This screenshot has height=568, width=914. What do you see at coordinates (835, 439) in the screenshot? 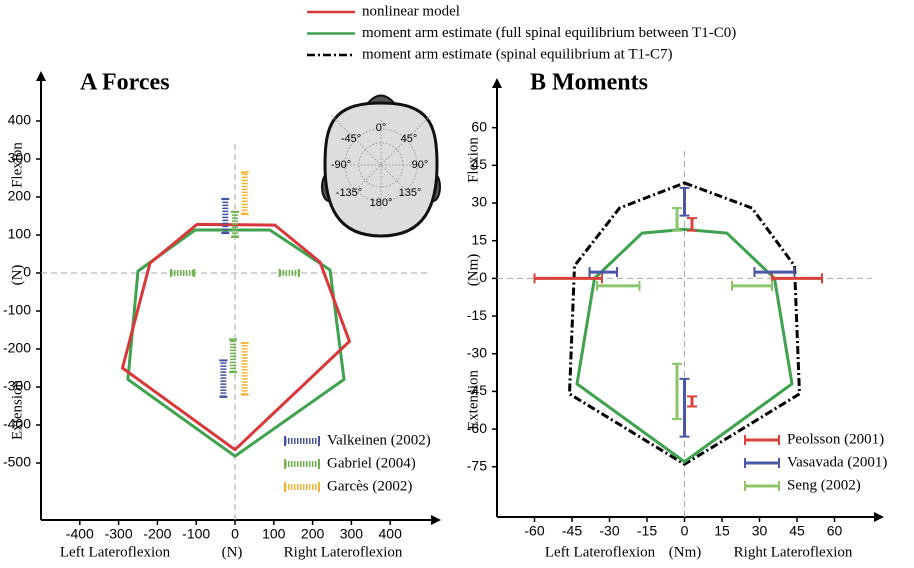
I see `legend-label: Peolsson (2001)` at bounding box center [835, 439].